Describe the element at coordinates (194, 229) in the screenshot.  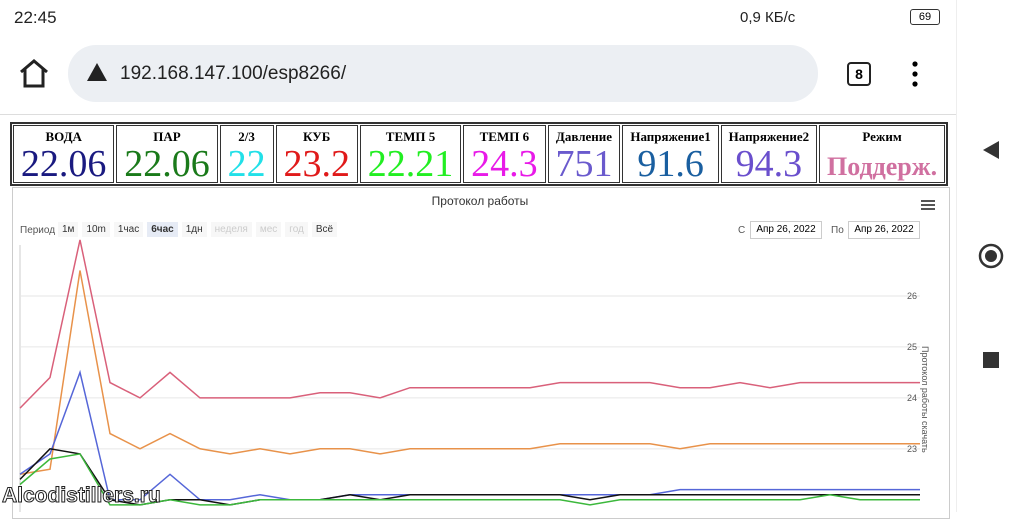
I see `range-button: 1дн` at that location.